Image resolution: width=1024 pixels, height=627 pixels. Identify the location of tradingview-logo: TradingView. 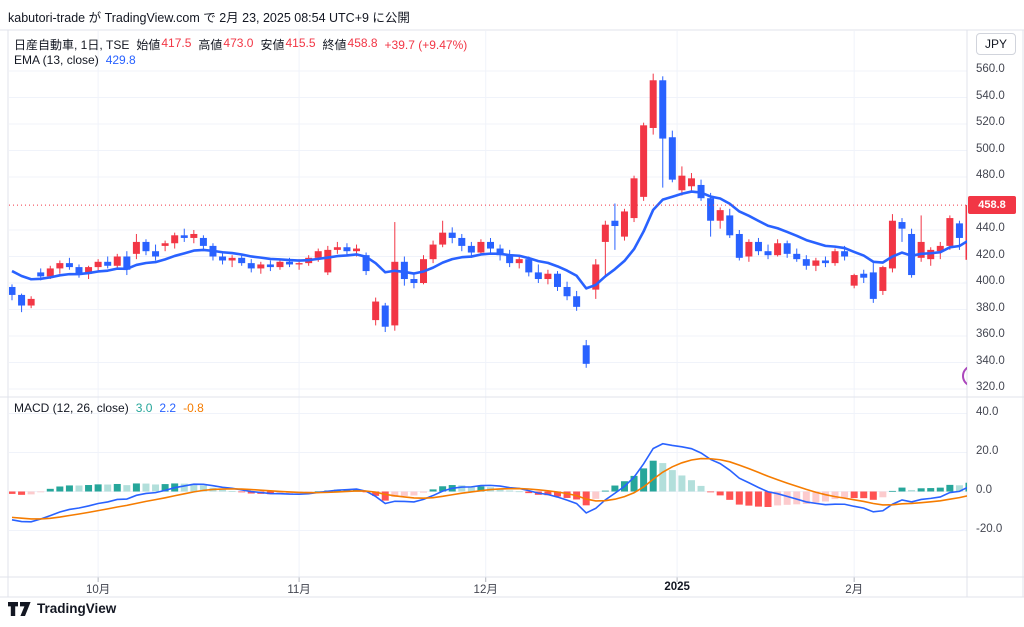
(62, 608).